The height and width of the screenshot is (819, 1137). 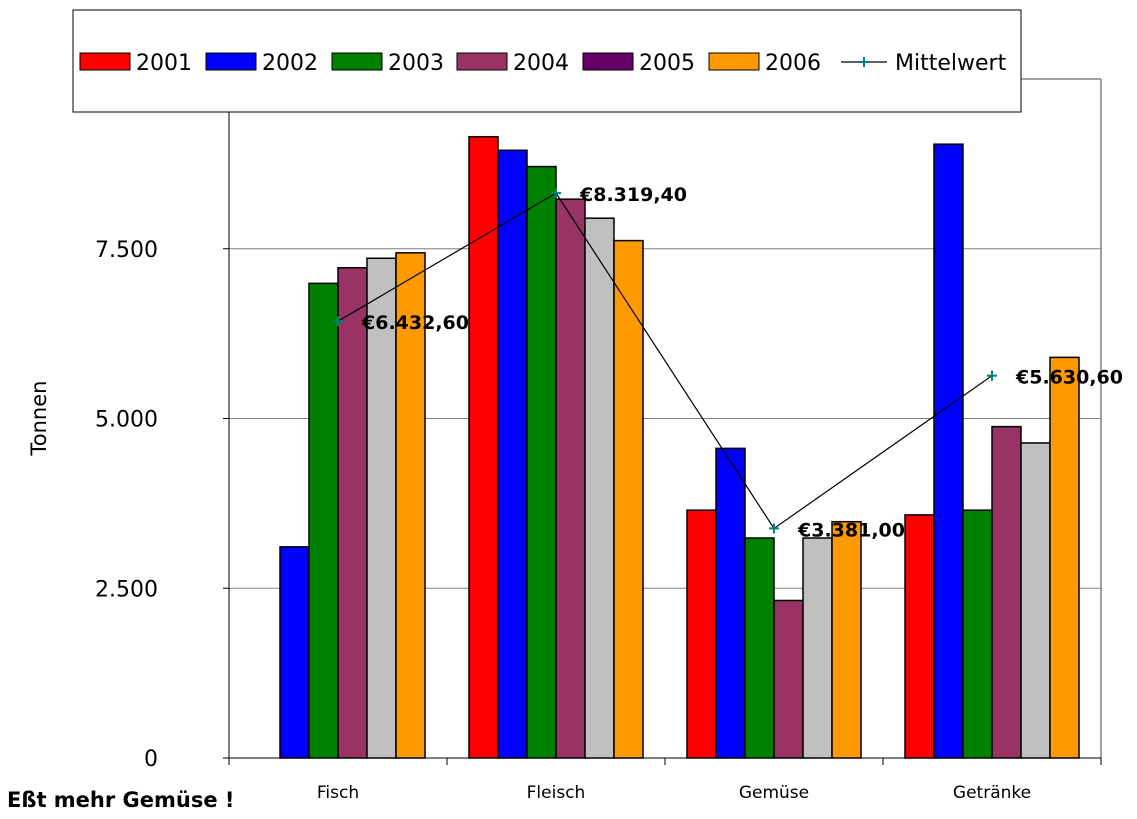 What do you see at coordinates (951, 63) in the screenshot?
I see `legend-label-mean: Mittelwert` at bounding box center [951, 63].